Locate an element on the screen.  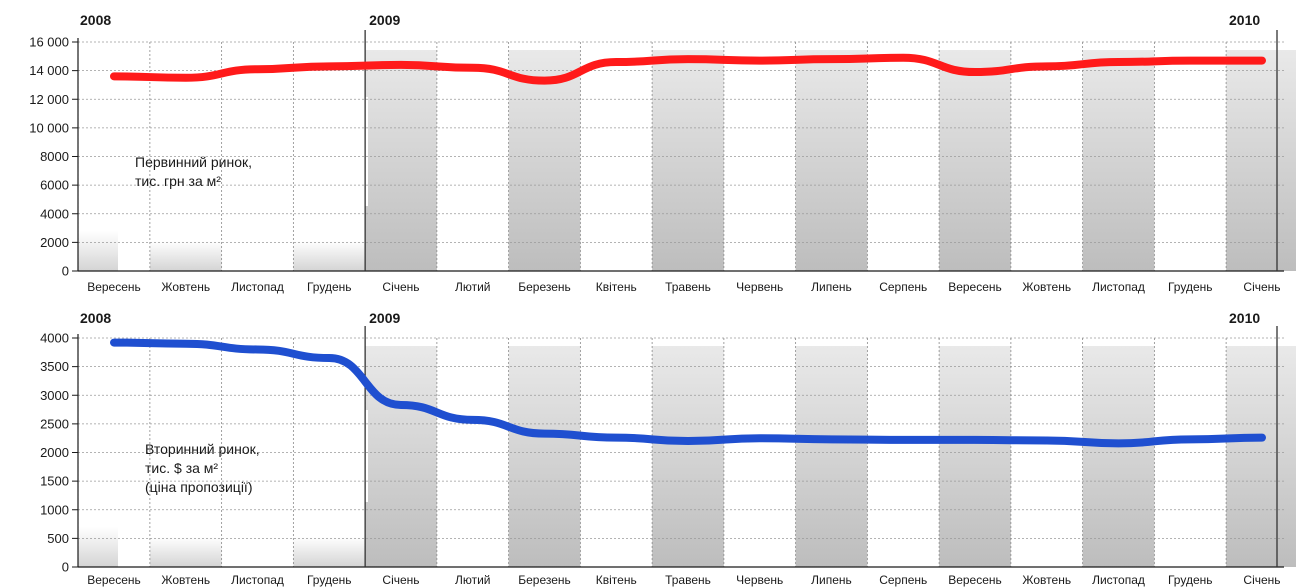
y-tick-label: 8000 is located at coordinates (54, 156).